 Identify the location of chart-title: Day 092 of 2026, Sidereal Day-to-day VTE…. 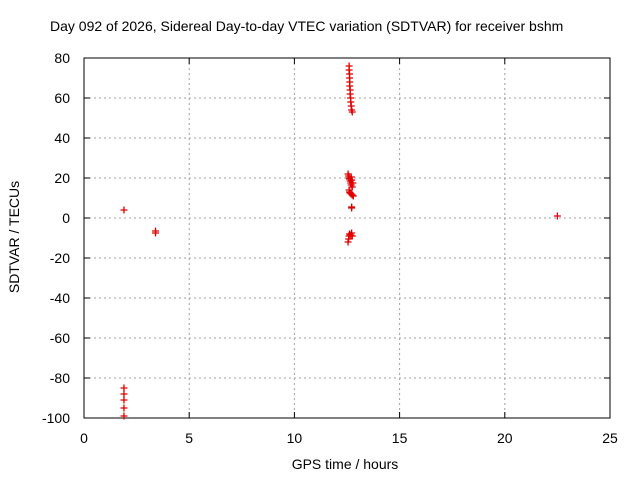
(307, 26).